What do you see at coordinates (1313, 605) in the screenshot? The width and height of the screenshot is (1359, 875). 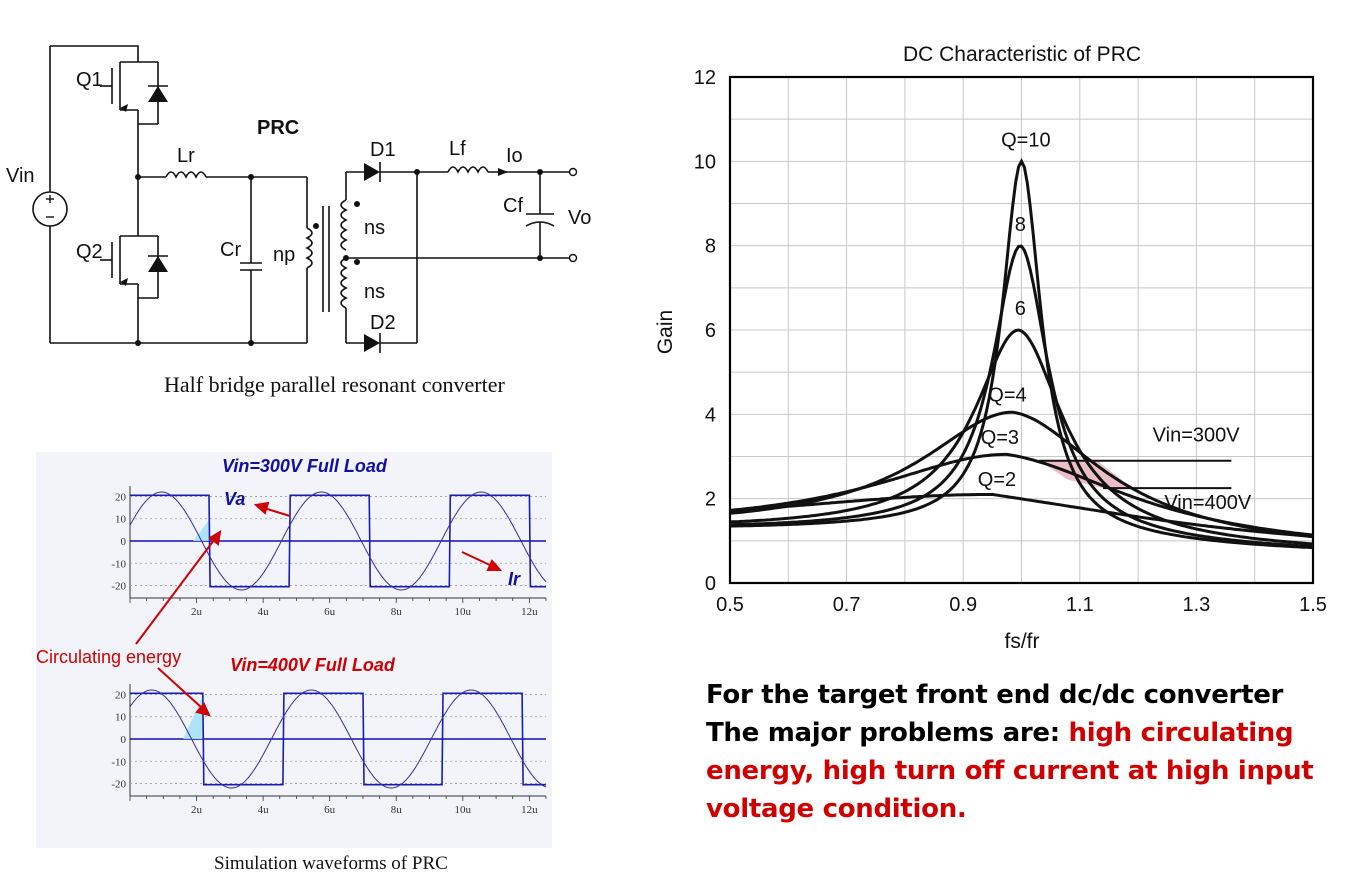 I see `x-tick-label: 1.5` at bounding box center [1313, 605].